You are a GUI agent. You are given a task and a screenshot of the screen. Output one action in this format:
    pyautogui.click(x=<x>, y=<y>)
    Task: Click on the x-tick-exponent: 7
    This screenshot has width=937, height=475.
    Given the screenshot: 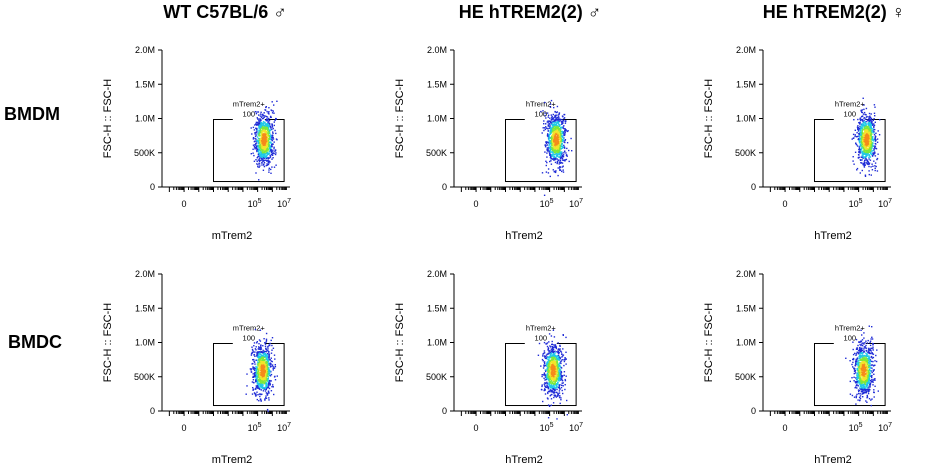 What is the action you would take?
    pyautogui.click(x=581, y=425)
    